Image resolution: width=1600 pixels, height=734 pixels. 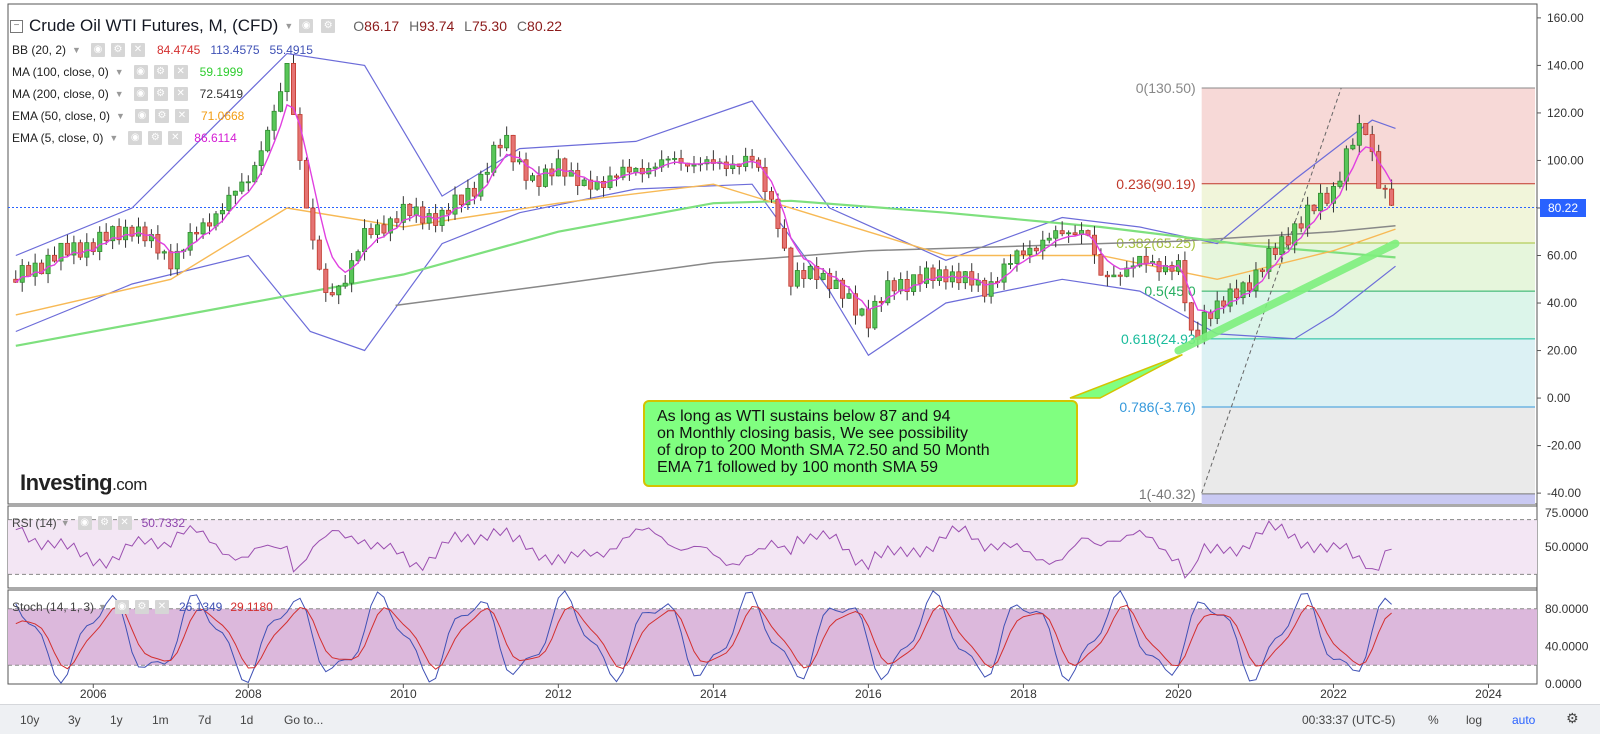 I want to click on fib-level-label: 0.236(90.19), so click(x=1155, y=184).